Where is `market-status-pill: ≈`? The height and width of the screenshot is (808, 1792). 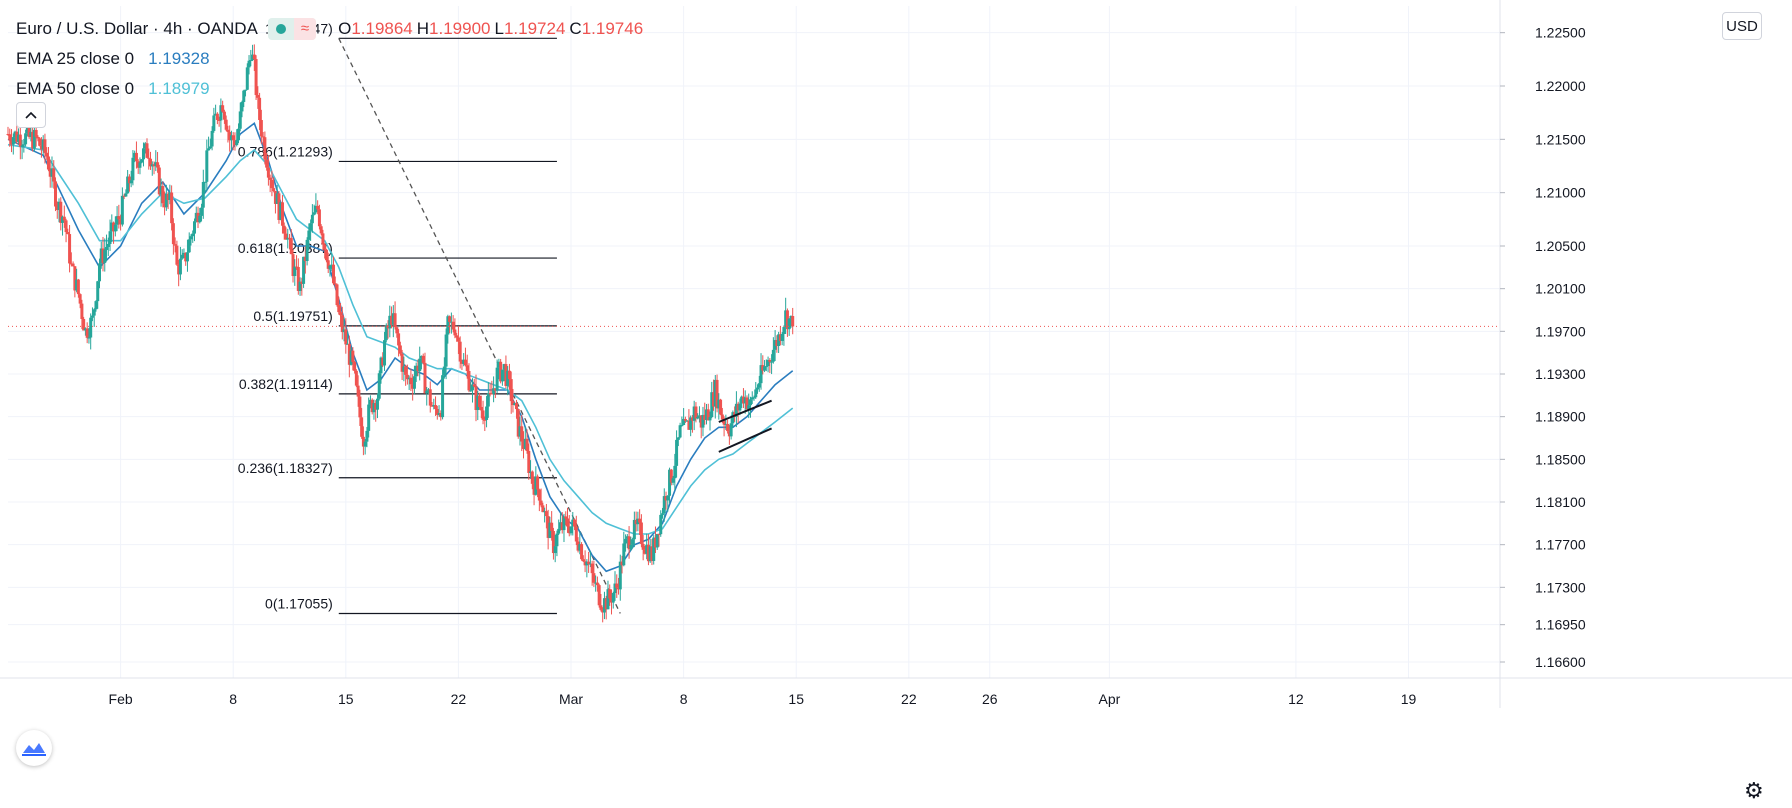
market-status-pill: ≈ is located at coordinates (292, 29).